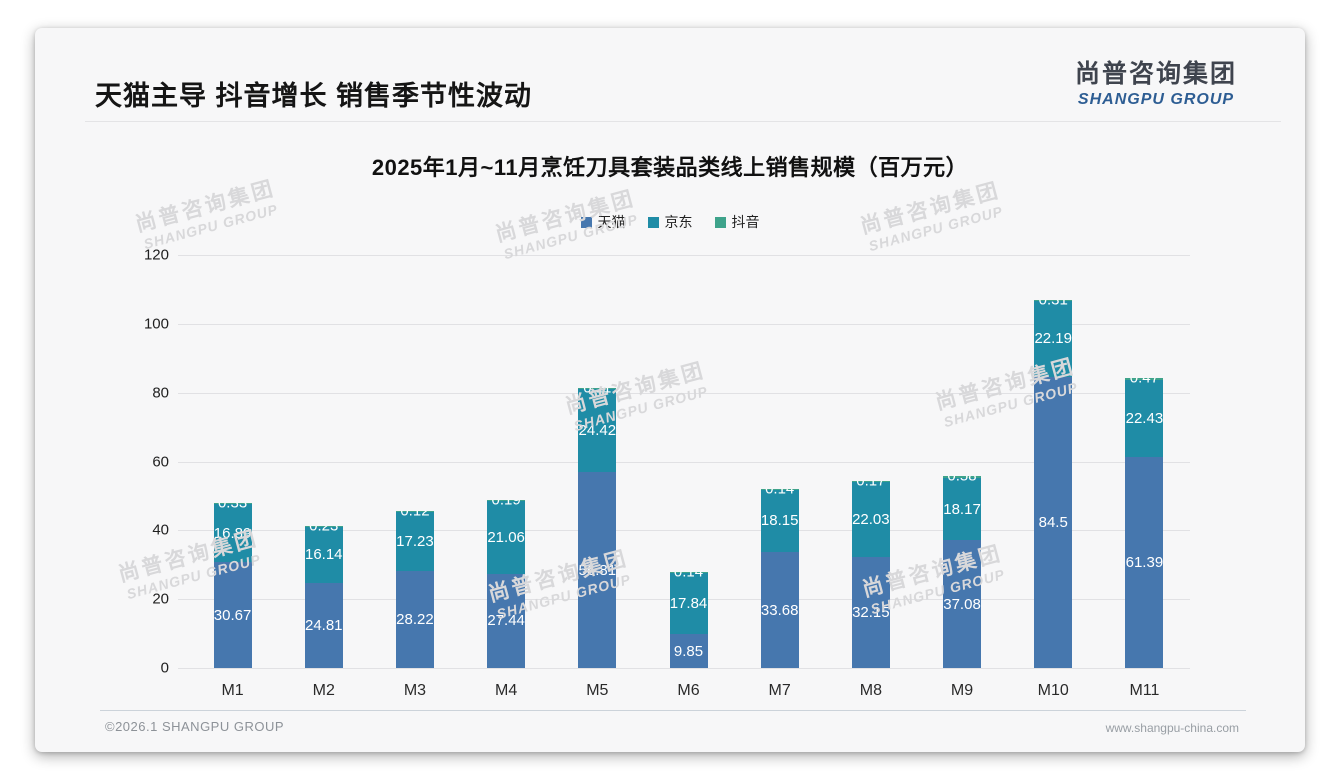  I want to click on segment-value-label: 21.06, so click(506, 537).